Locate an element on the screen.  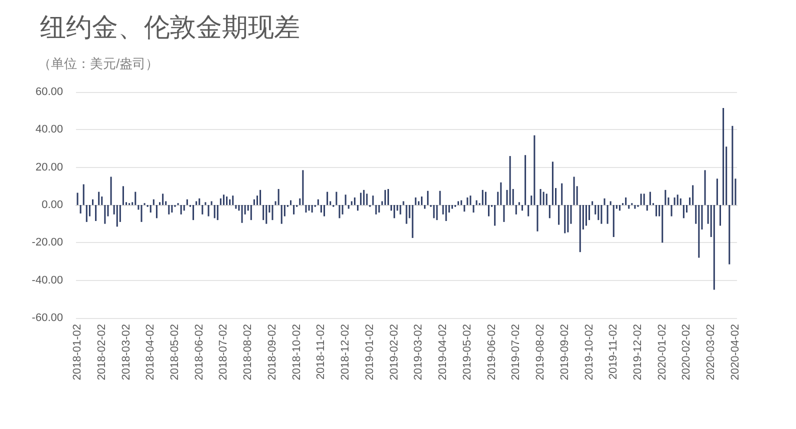
chart-subtitle: （单位：美元/盎司） is located at coordinates (98, 63).